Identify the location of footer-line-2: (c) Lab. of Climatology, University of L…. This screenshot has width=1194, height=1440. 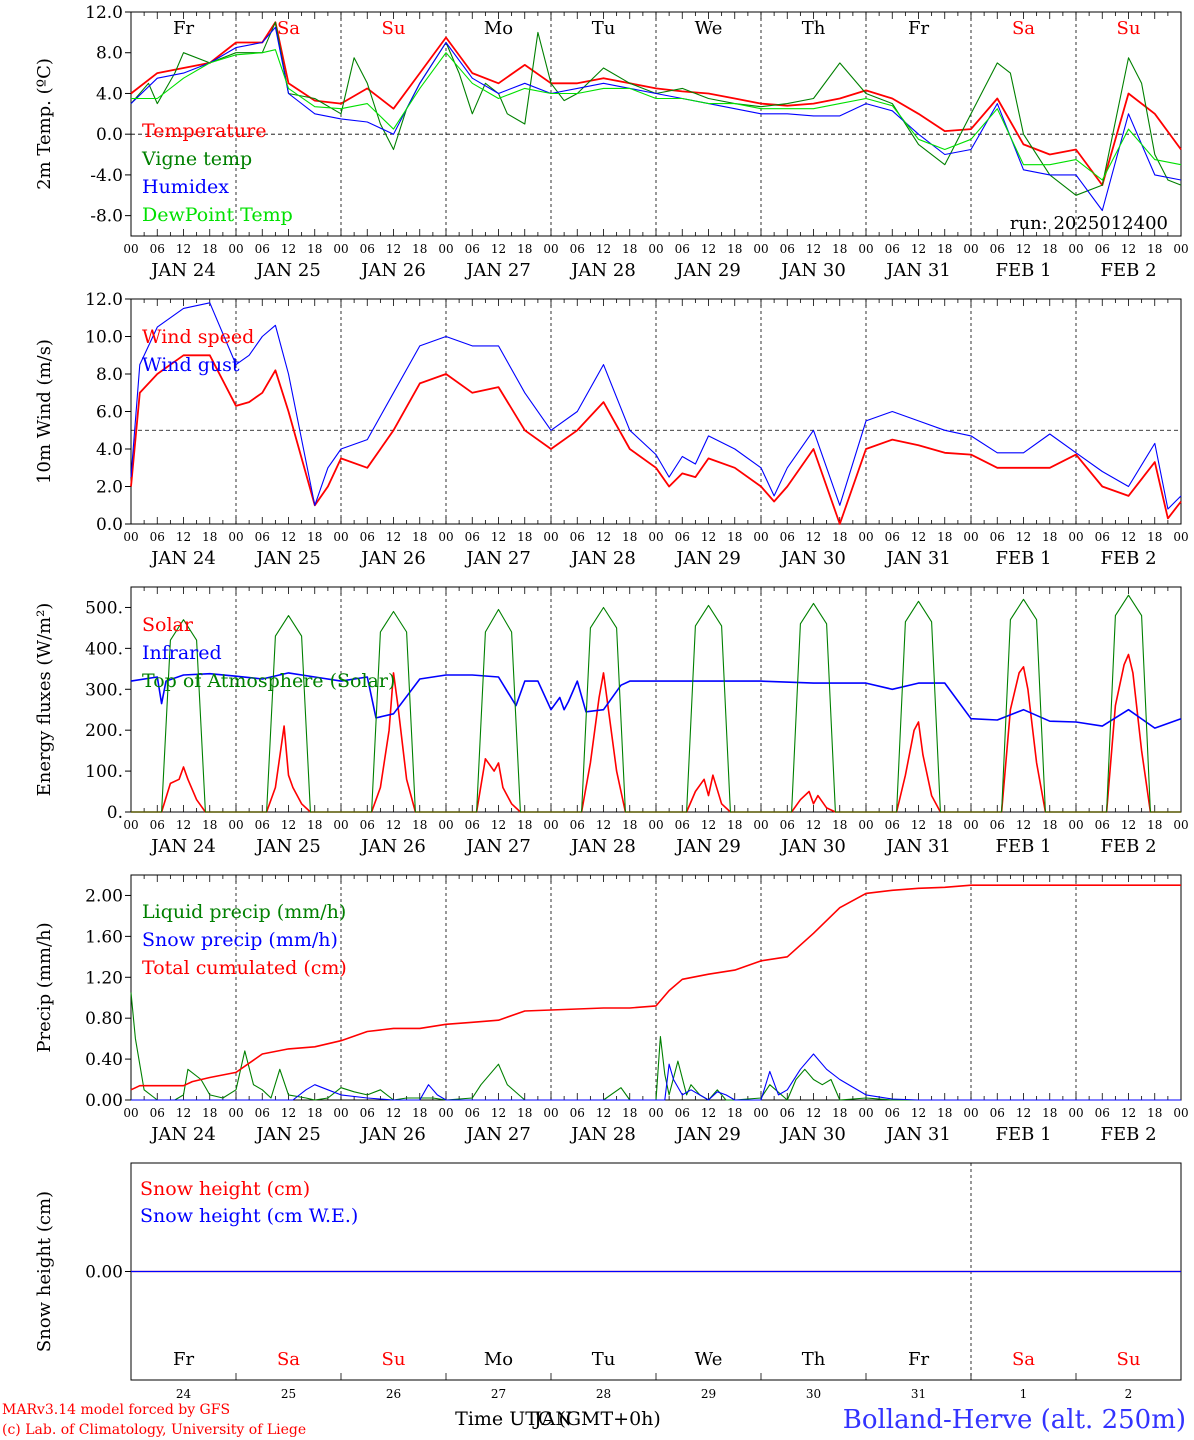
(154, 1430).